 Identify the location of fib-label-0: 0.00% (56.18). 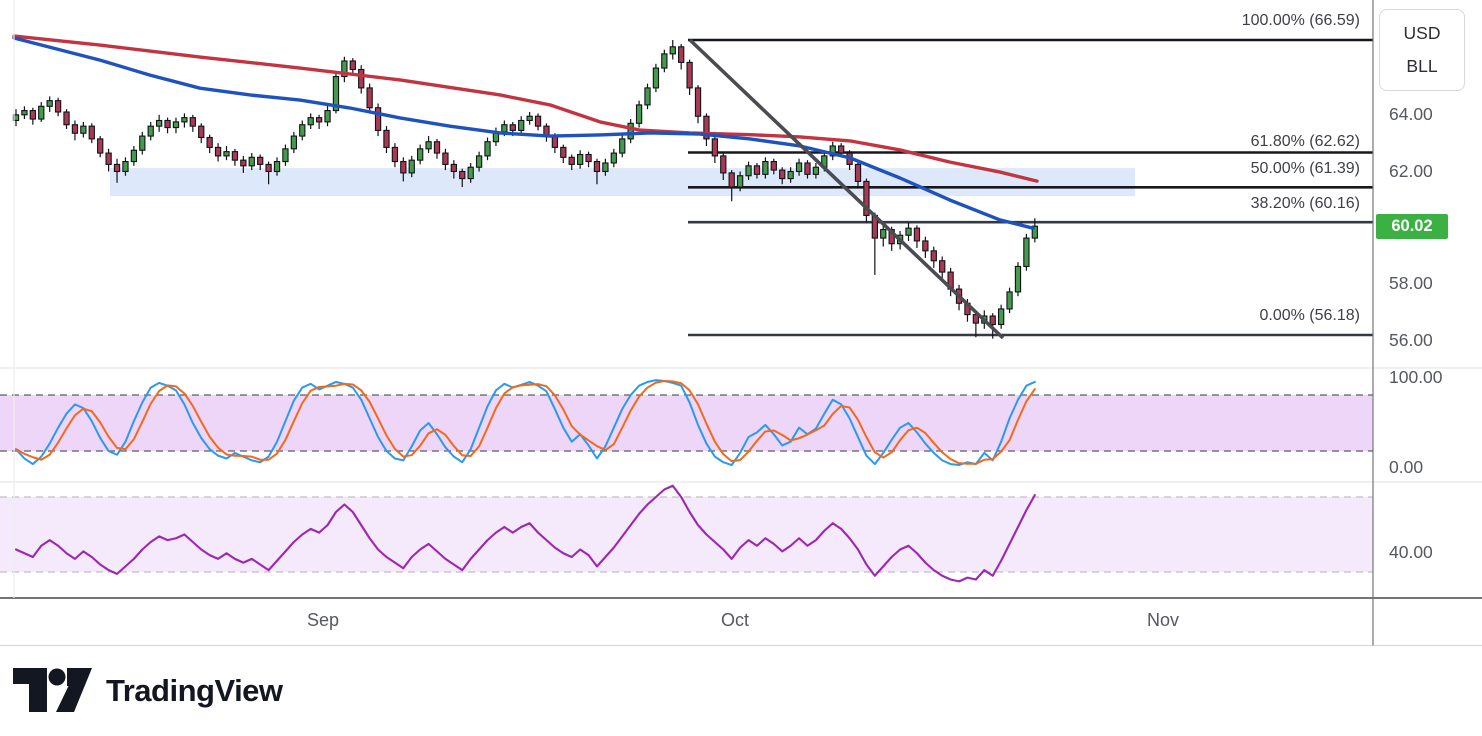
(1309, 315).